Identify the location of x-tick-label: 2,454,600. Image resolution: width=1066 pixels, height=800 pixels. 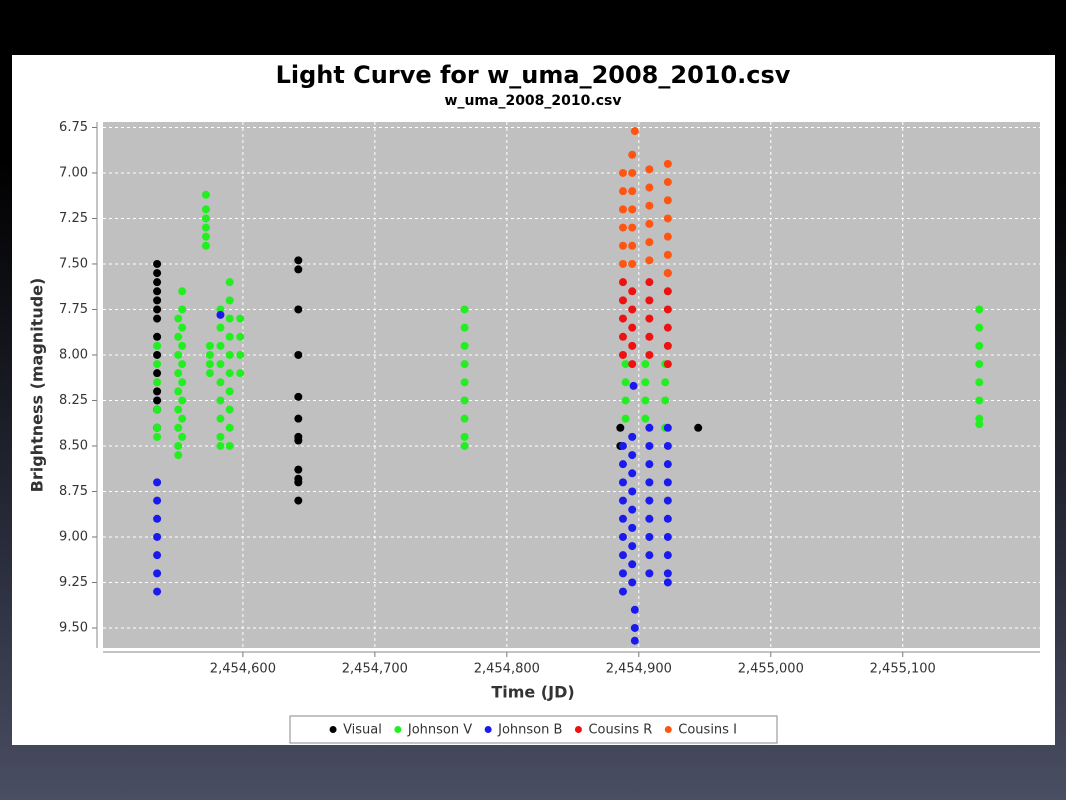
(243, 669).